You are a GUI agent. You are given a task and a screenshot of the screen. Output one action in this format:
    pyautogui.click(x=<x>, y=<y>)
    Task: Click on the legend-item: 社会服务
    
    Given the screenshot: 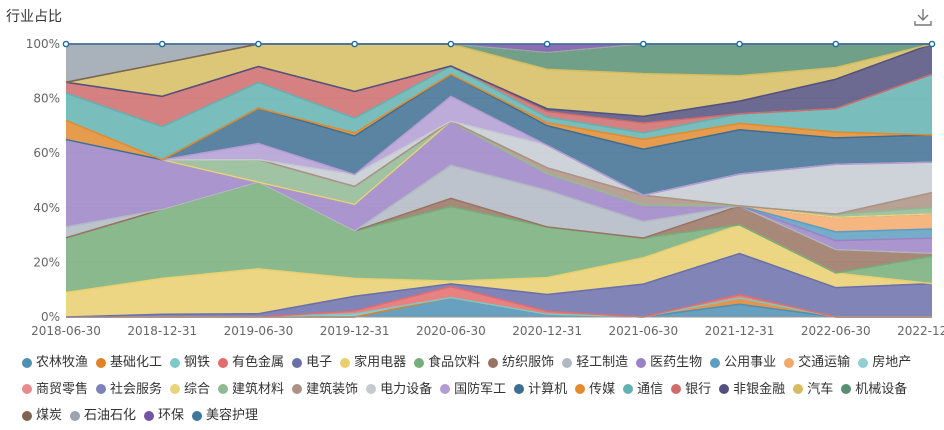 What is the action you would take?
    pyautogui.click(x=129, y=389)
    